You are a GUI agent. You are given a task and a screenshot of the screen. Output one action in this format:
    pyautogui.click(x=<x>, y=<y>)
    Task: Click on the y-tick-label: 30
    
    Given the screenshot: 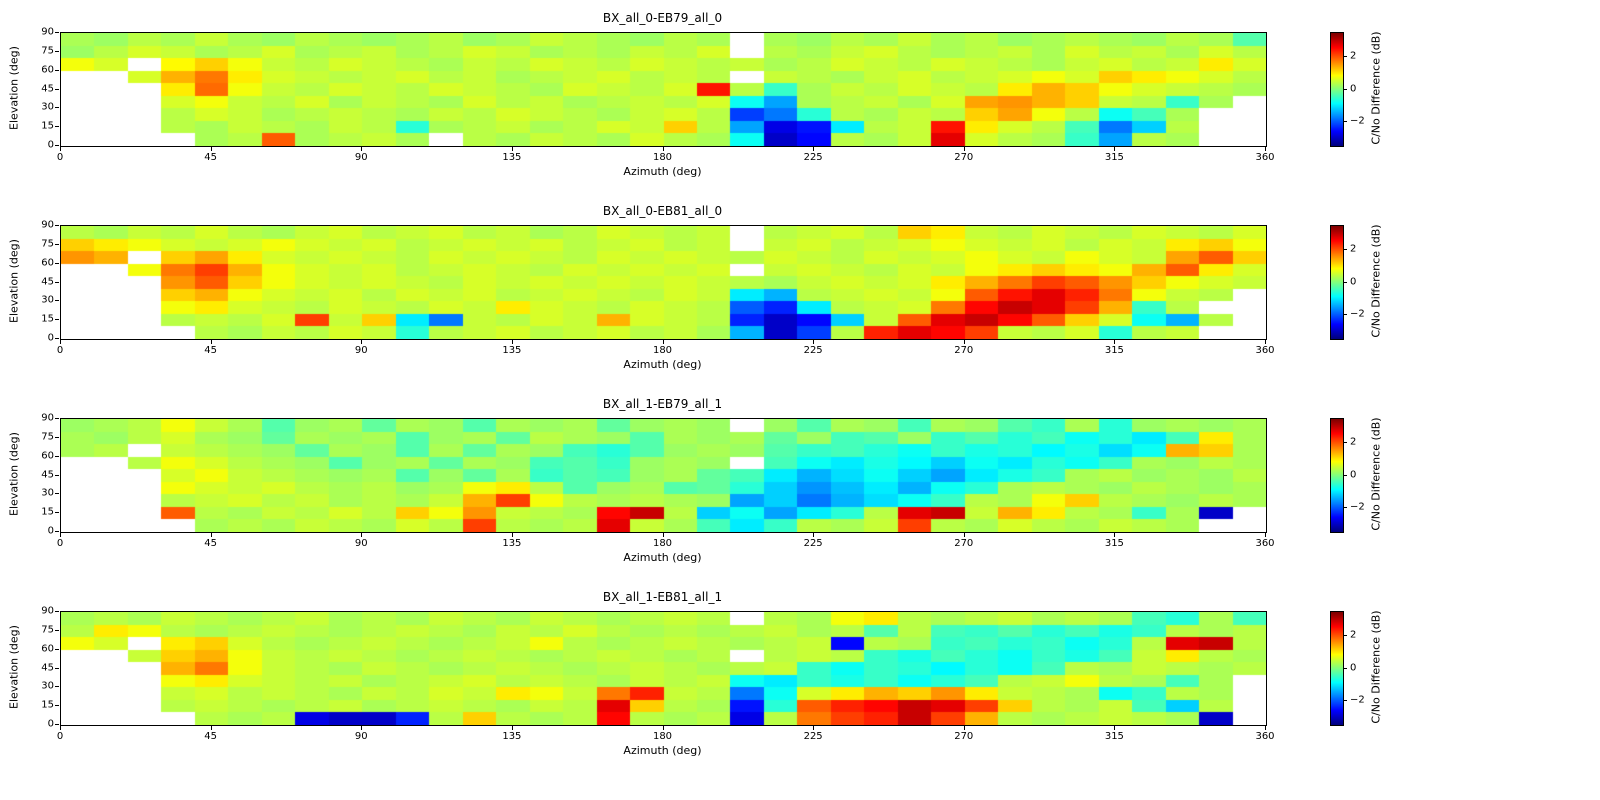 What is the action you would take?
    pyautogui.click(x=47, y=686)
    